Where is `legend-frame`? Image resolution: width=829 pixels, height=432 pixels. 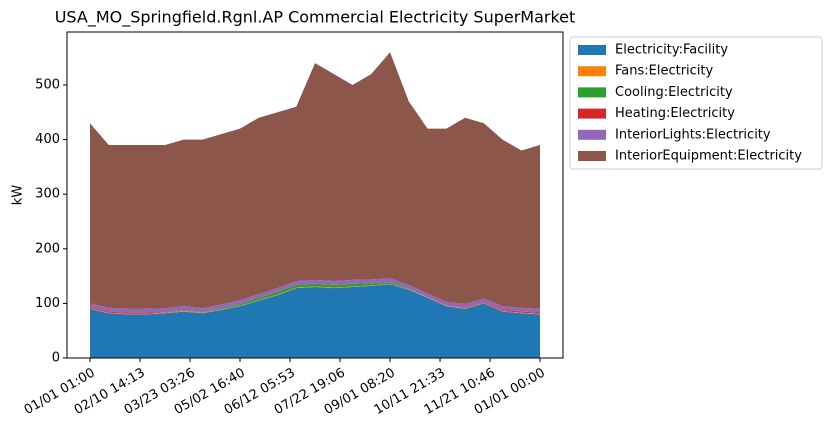
legend-frame is located at coordinates (696, 103).